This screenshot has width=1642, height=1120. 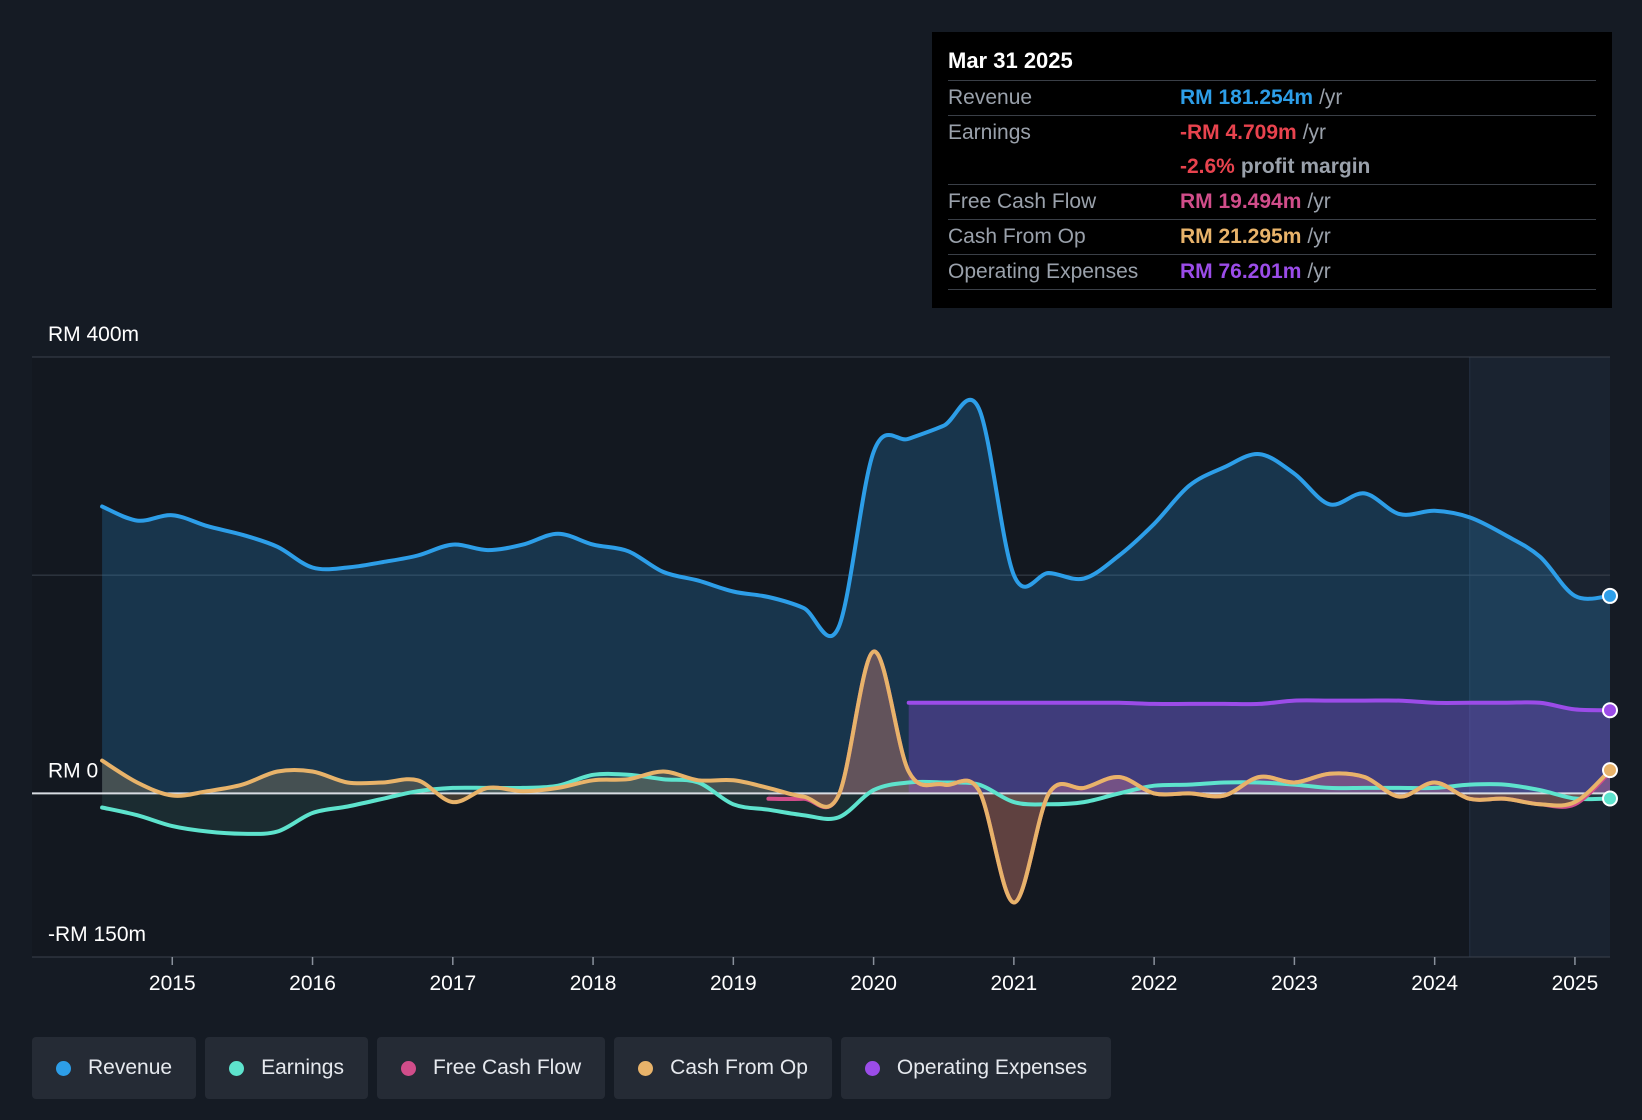 I want to click on tooltip-row-cash-from-op: Cash From Op RM 21.295m /yr, so click(x=1272, y=237).